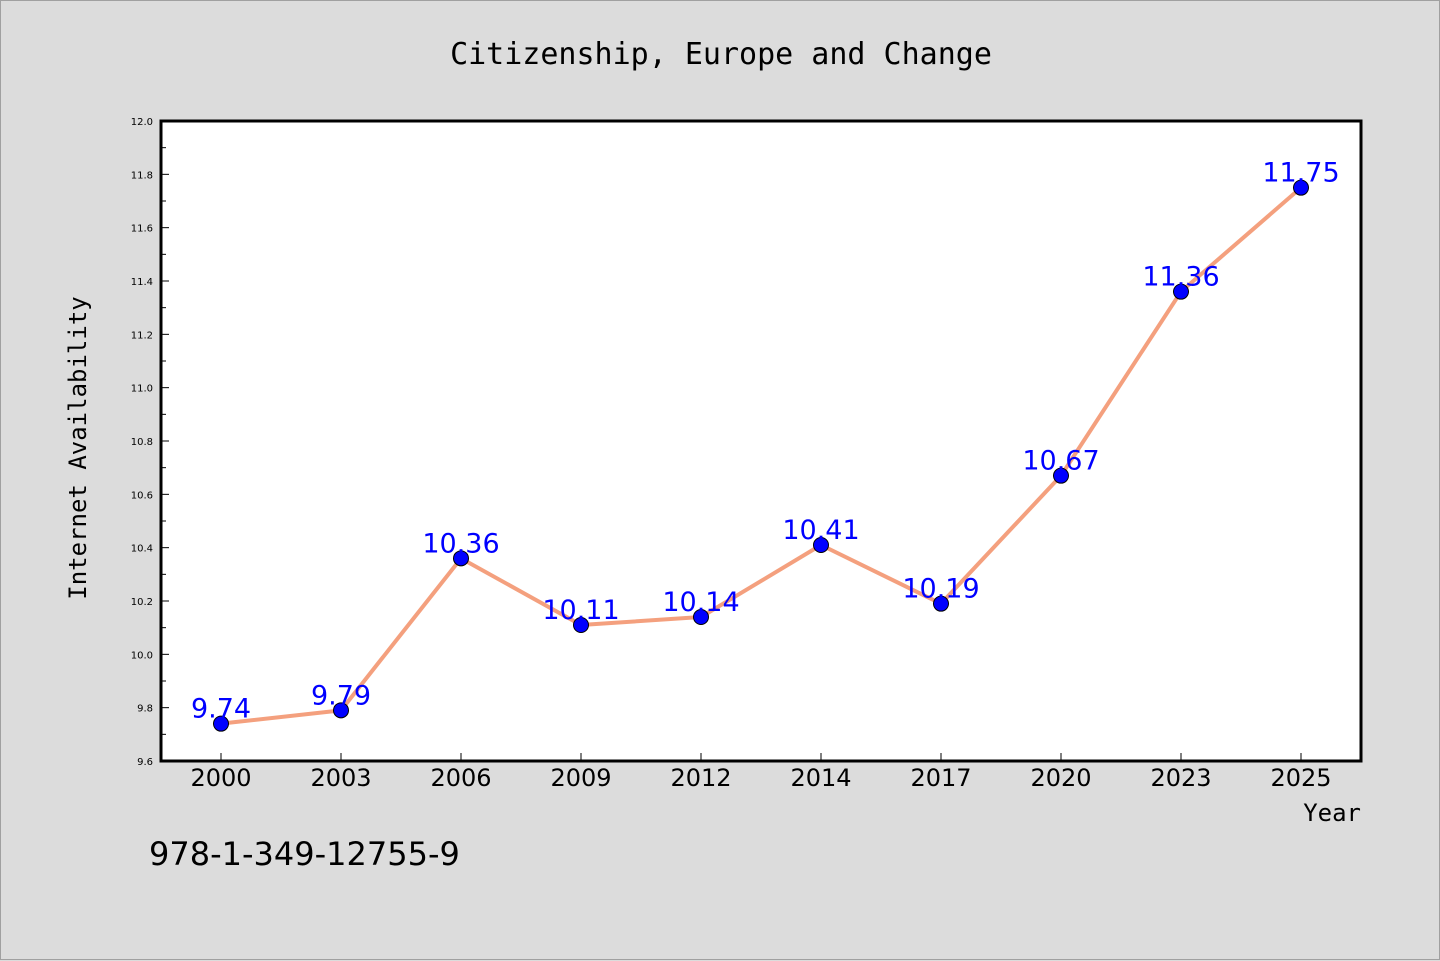 The image size is (1440, 961). I want to click on x-tick-label: 2020, so click(1060, 778).